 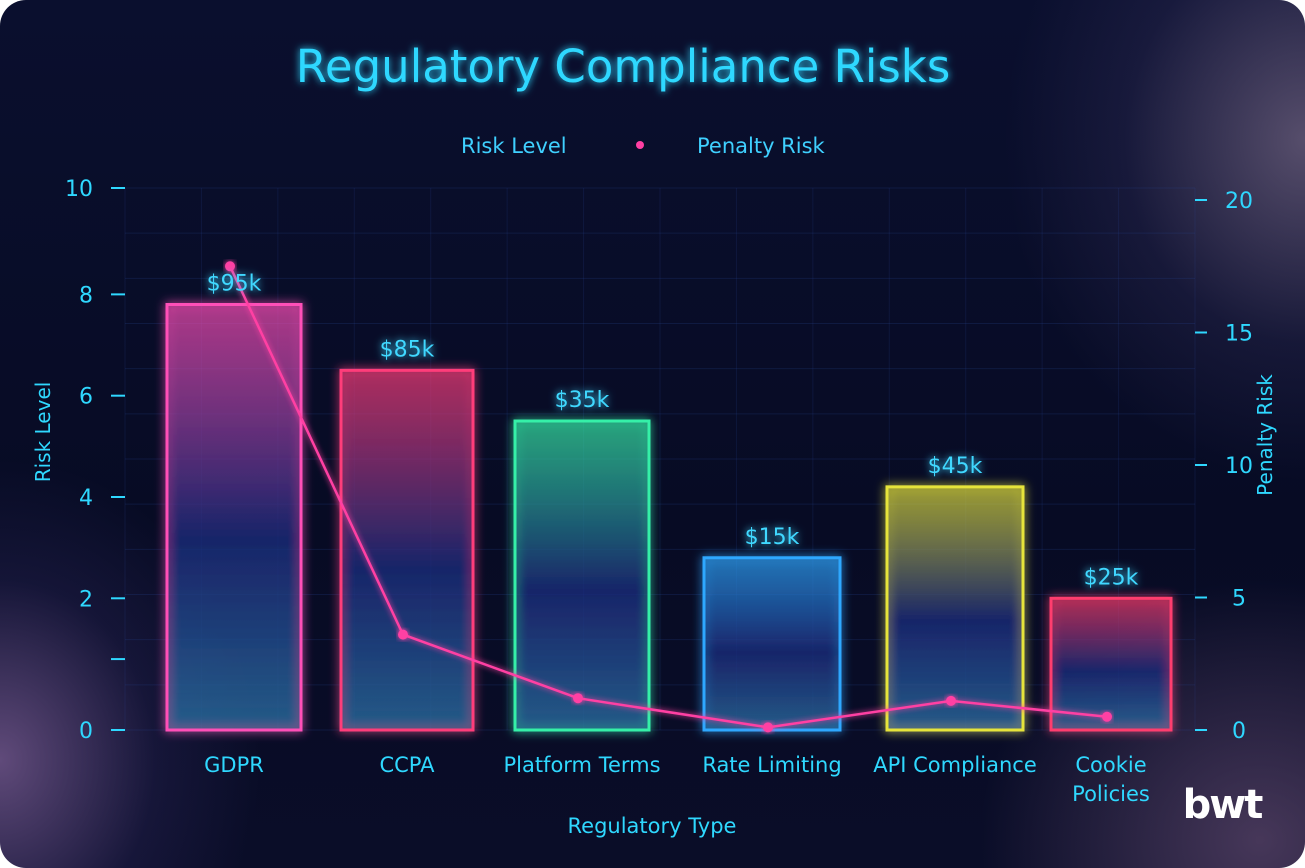 What do you see at coordinates (582, 400) in the screenshot?
I see `data-label: $35k` at bounding box center [582, 400].